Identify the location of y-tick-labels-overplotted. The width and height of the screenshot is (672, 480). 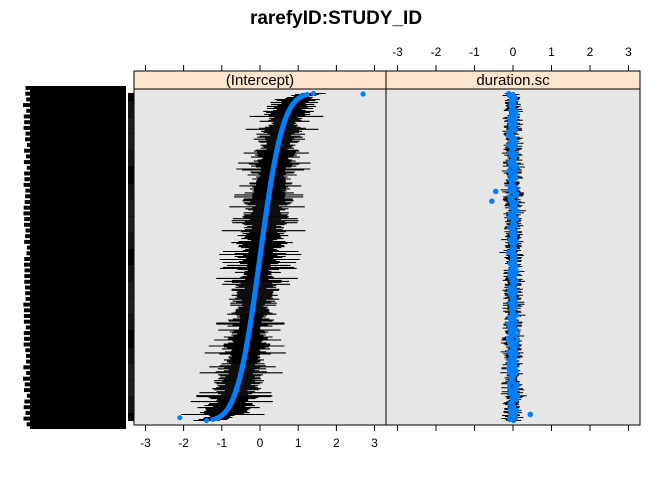
(78, 257).